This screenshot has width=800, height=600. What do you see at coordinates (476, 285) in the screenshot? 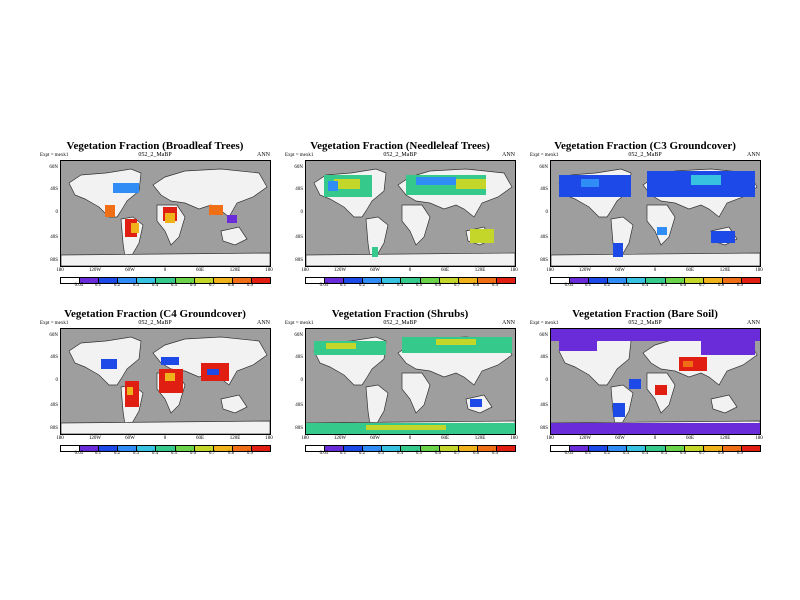
I see `colorbar-label: 0.8` at bounding box center [476, 285].